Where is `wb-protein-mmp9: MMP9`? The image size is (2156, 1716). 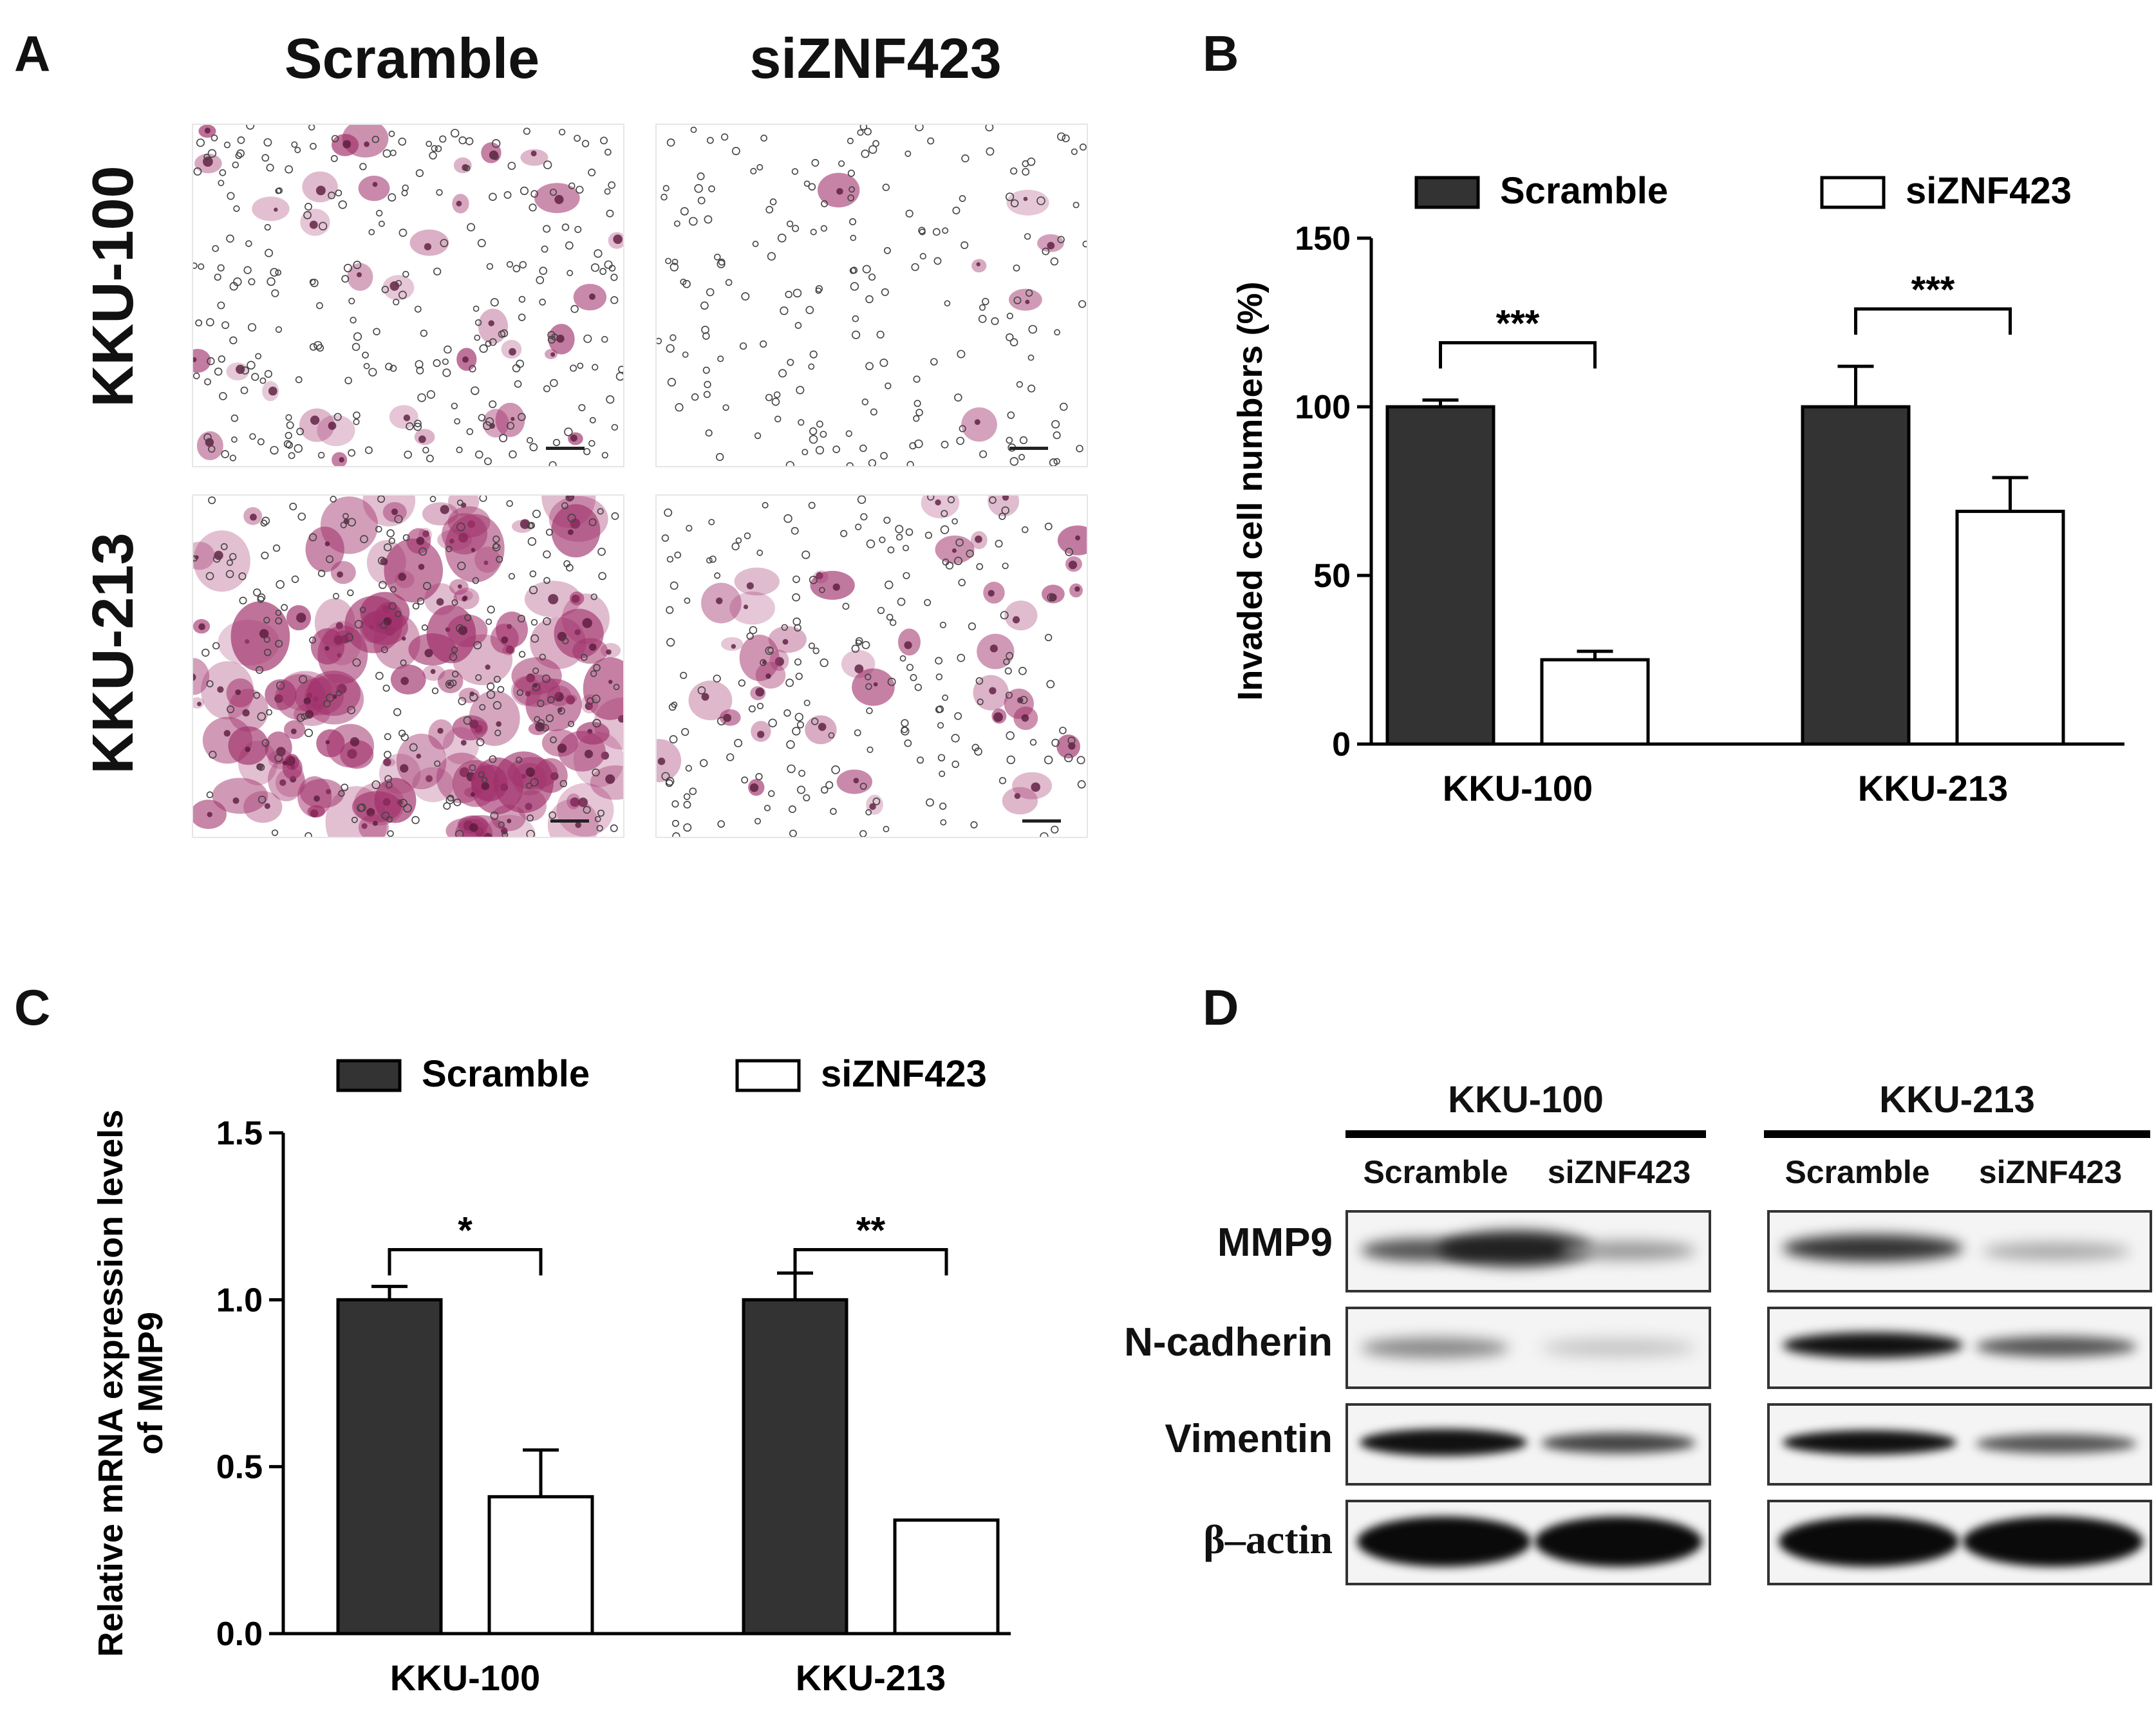 wb-protein-mmp9: MMP9 is located at coordinates (1275, 1242).